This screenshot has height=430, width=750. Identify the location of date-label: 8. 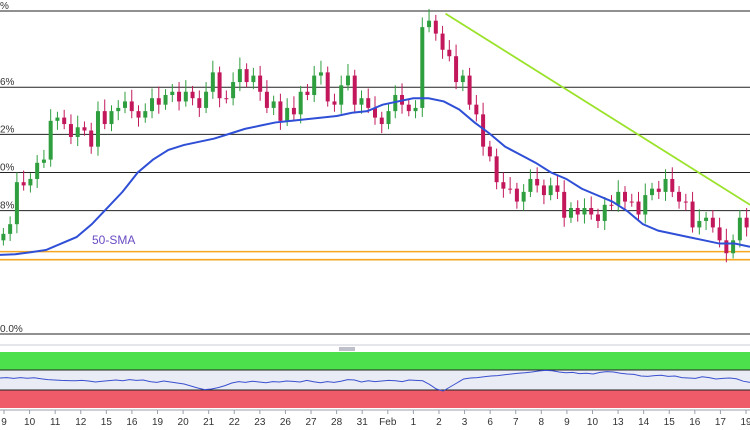
(542, 422).